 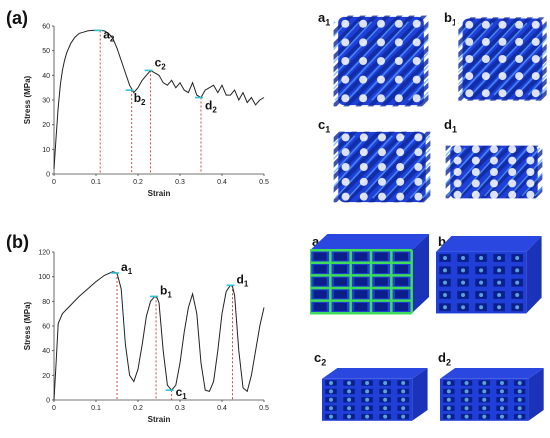 I want to click on panel-label-b: (b), so click(x=17, y=242).